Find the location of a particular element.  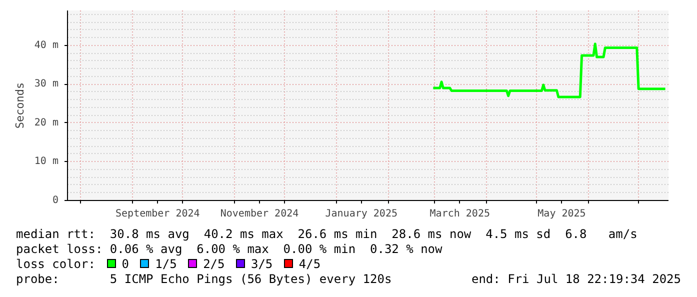

x-tick-label: May 2025 is located at coordinates (562, 214).